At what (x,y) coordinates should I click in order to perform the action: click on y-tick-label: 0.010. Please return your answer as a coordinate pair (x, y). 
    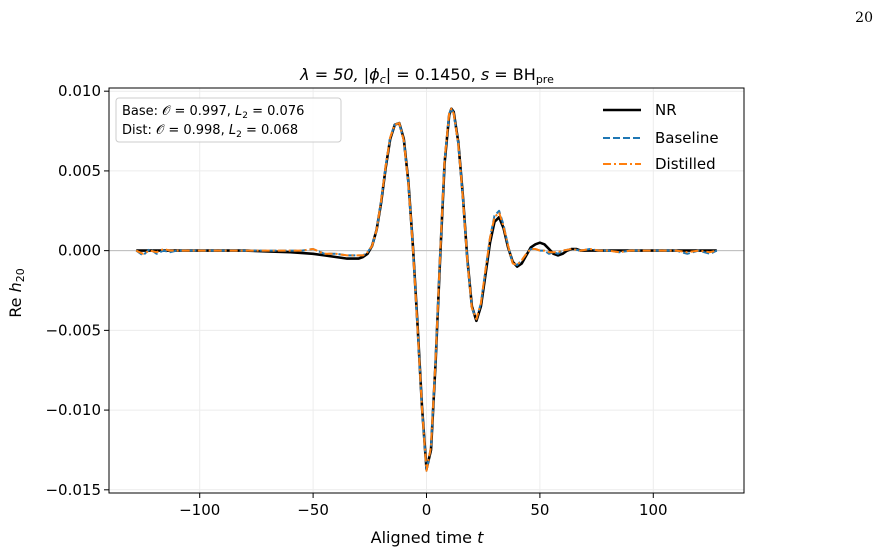
    Looking at the image, I should click on (79, 91).